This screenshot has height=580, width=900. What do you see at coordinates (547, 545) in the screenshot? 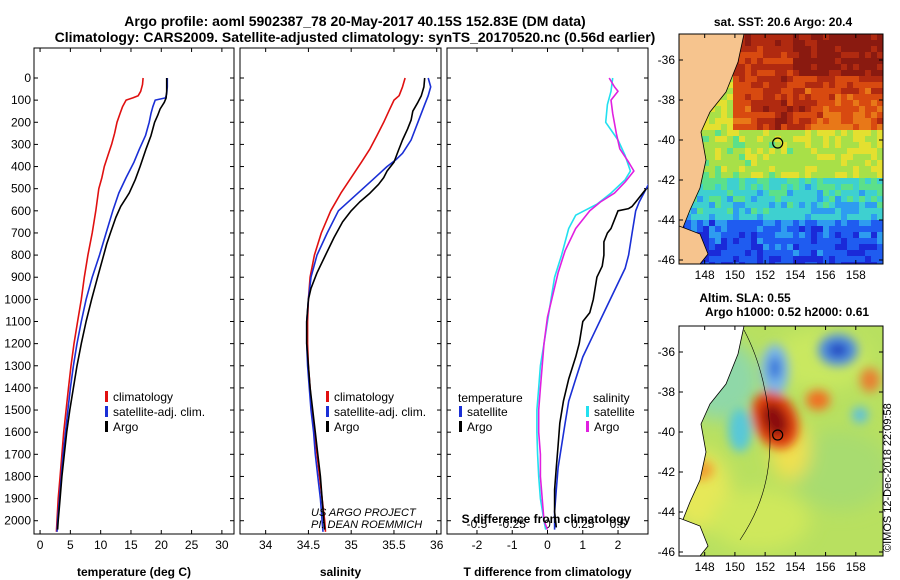
I see `x-tick-label: 0` at bounding box center [547, 545].